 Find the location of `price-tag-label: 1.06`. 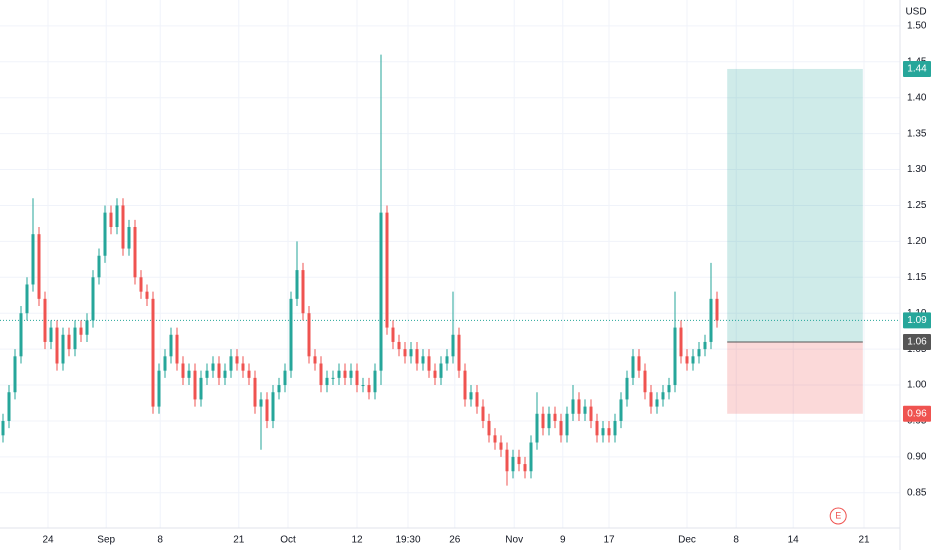

price-tag-label: 1.06 is located at coordinates (917, 342).